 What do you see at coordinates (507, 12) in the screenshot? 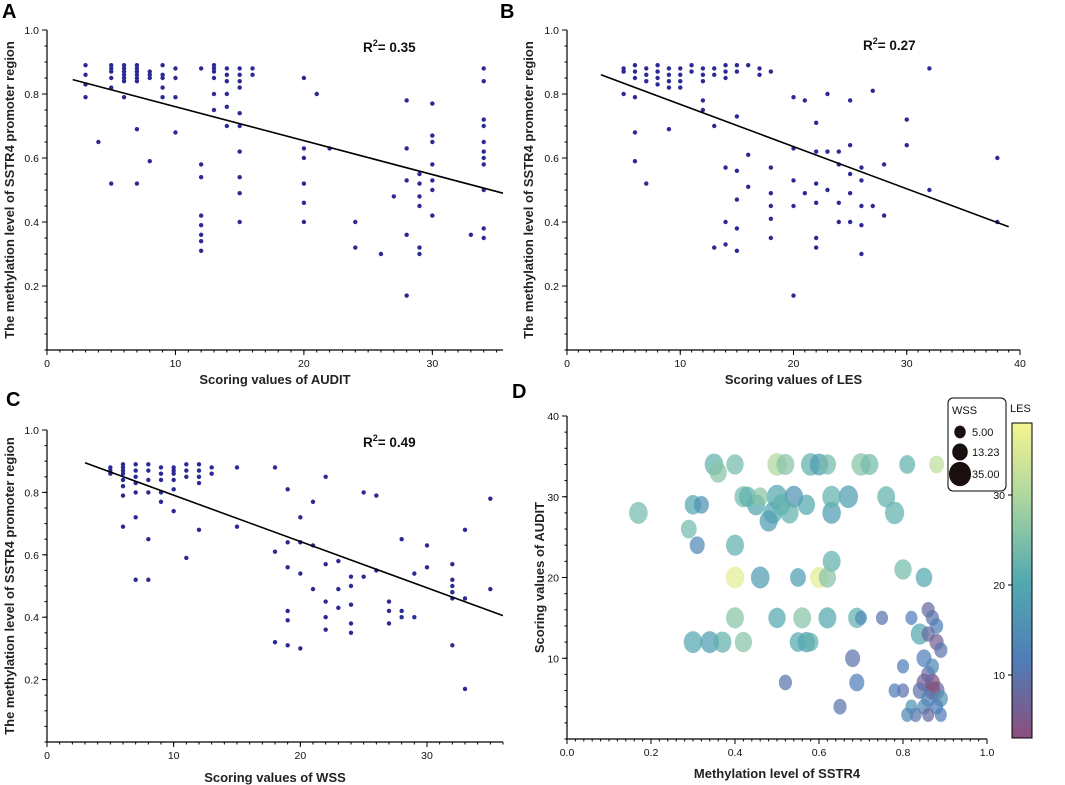
I see `panel-letter-b: B` at bounding box center [507, 12].